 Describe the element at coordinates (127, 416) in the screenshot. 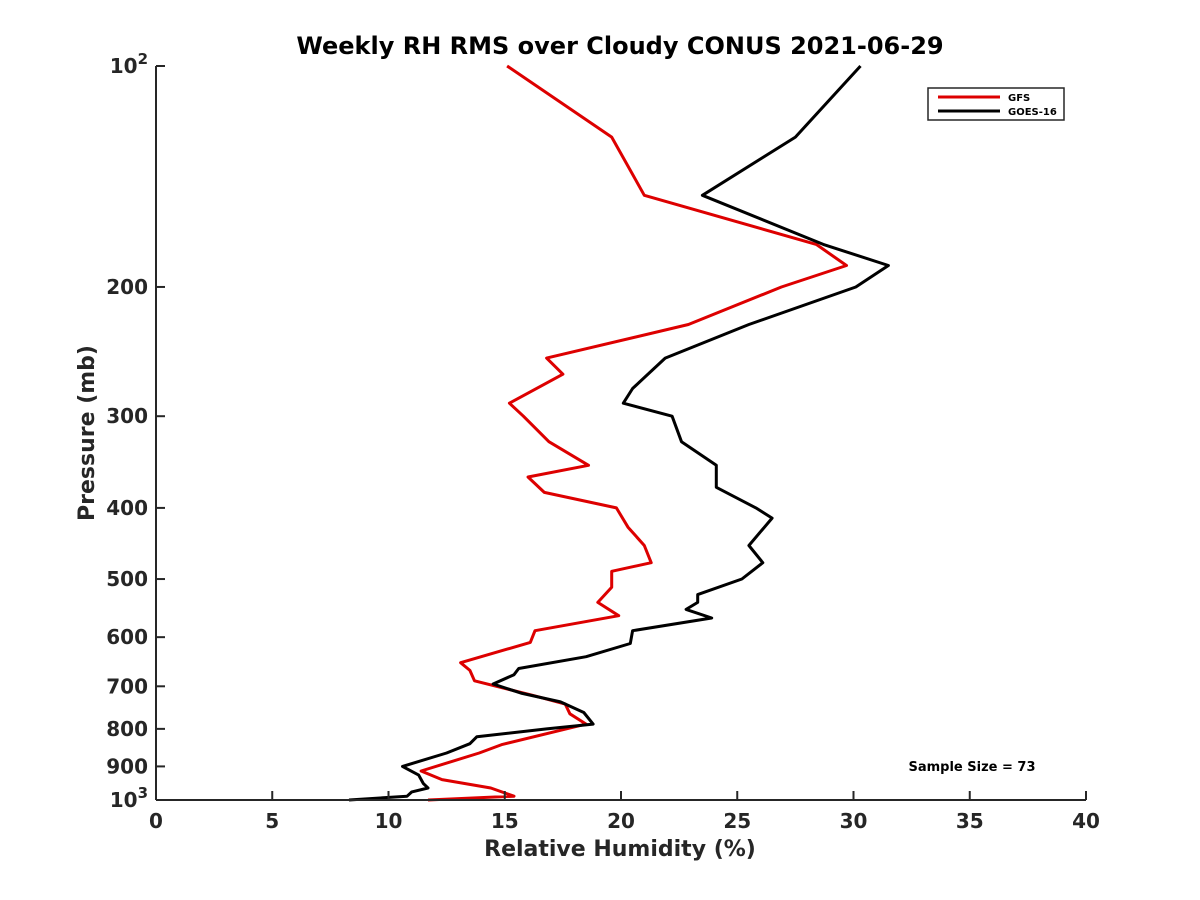

I see `y-tick-label: 300` at that location.